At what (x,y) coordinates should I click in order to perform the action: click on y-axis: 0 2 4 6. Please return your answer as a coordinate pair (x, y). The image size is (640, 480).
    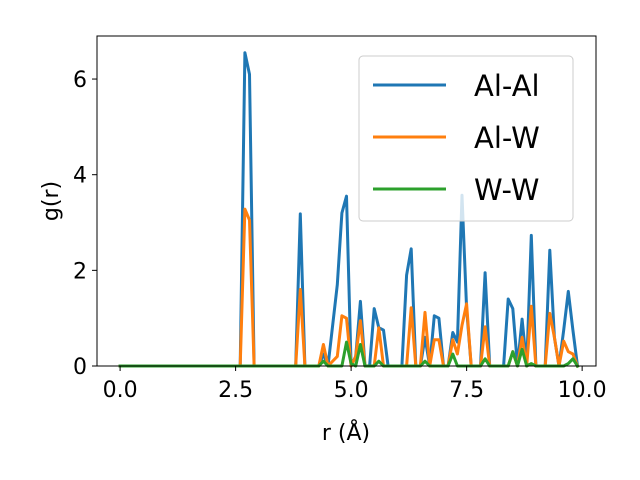
    Looking at the image, I should click on (85, 224).